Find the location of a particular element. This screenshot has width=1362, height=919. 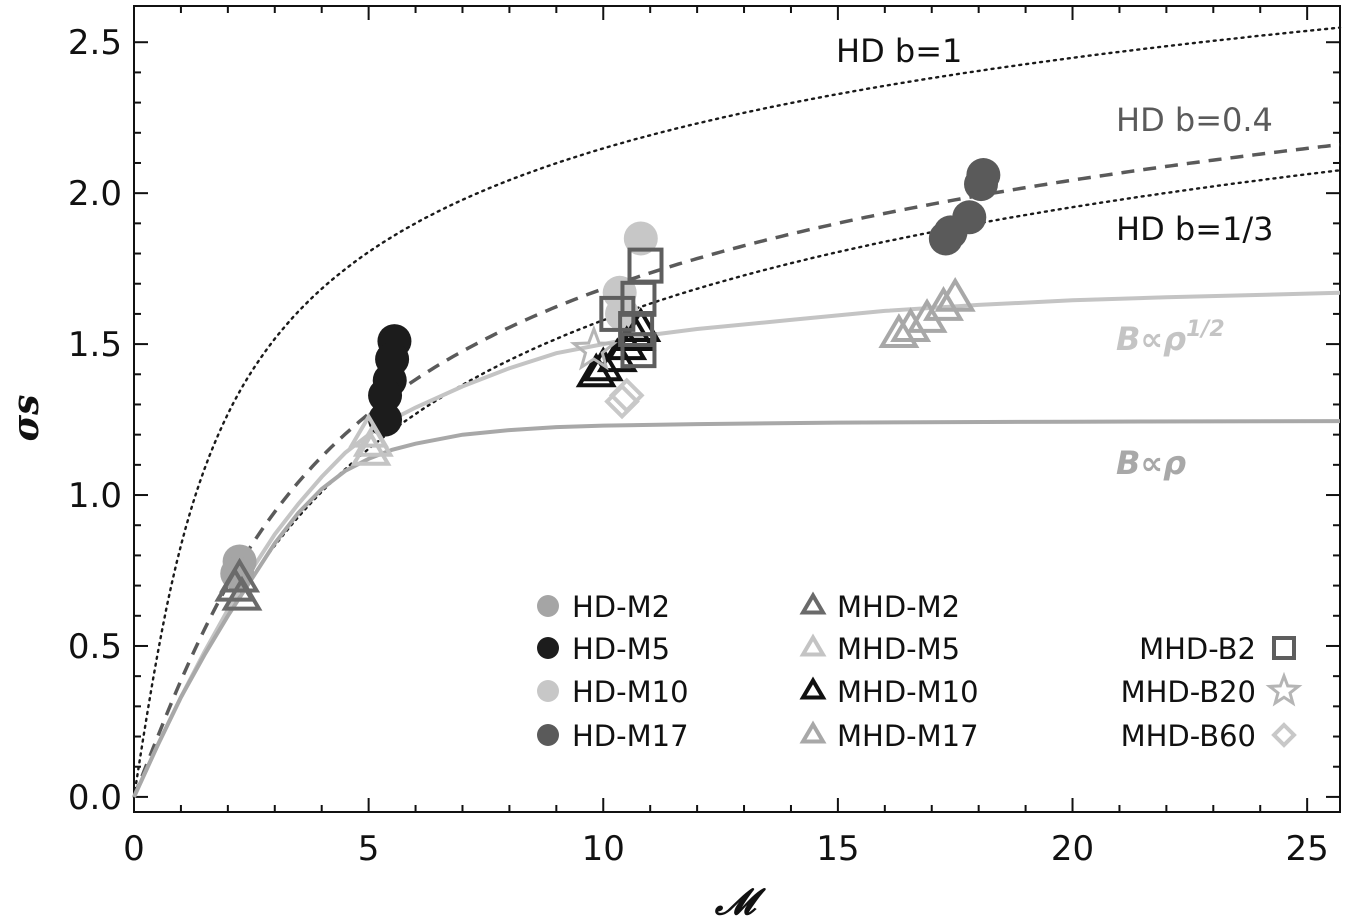

y-tick-label: 1.5 is located at coordinates (95, 345).